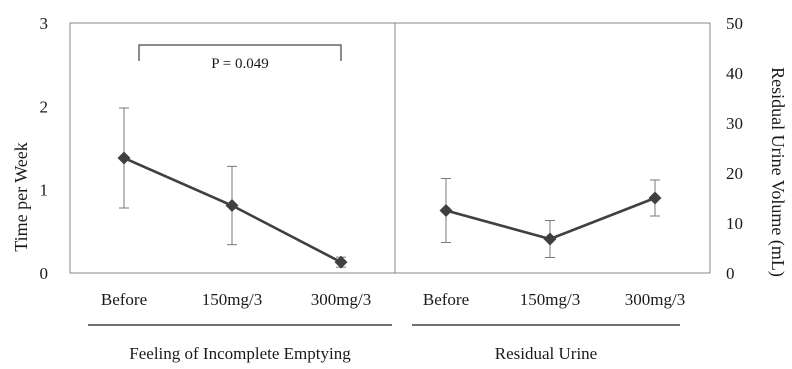 This screenshot has width=792, height=369. I want to click on right-tick-label: 0, so click(730, 273).